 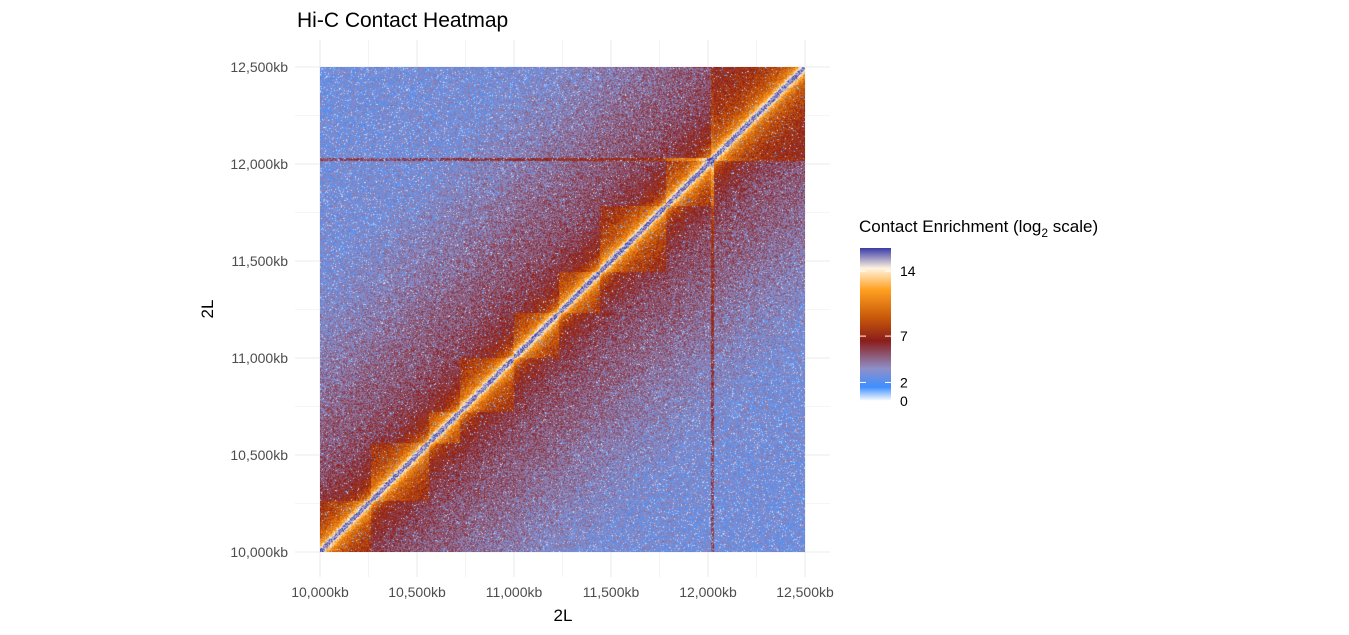 What do you see at coordinates (805, 592) in the screenshot?
I see `x-tick-label: 12,500kb` at bounding box center [805, 592].